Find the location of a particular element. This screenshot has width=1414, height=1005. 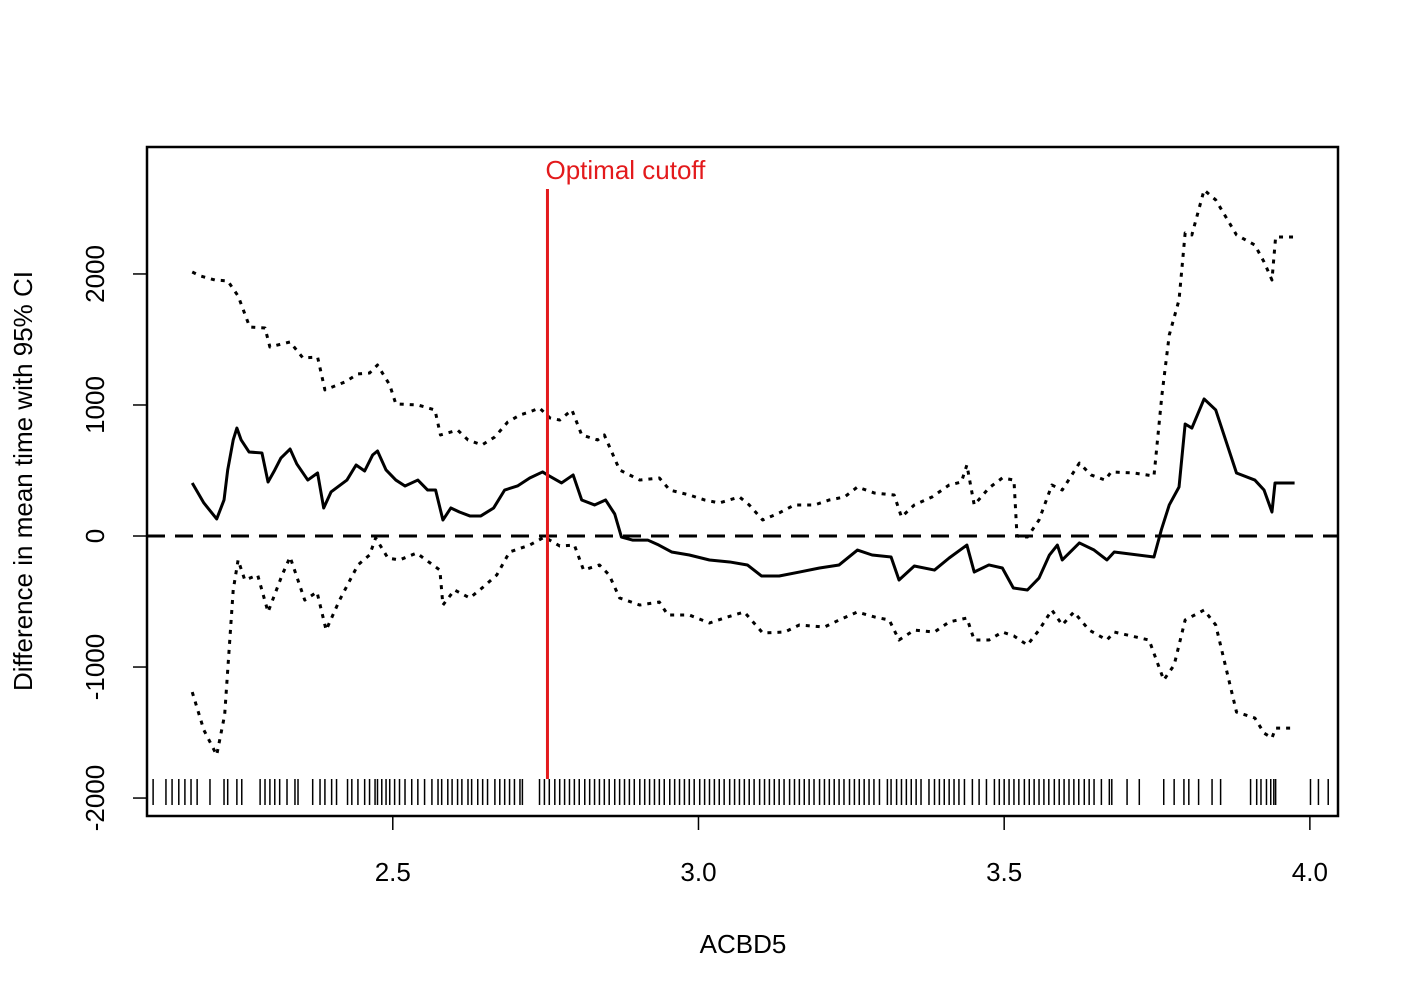

x-tick-label: 3.5 is located at coordinates (1004, 872).